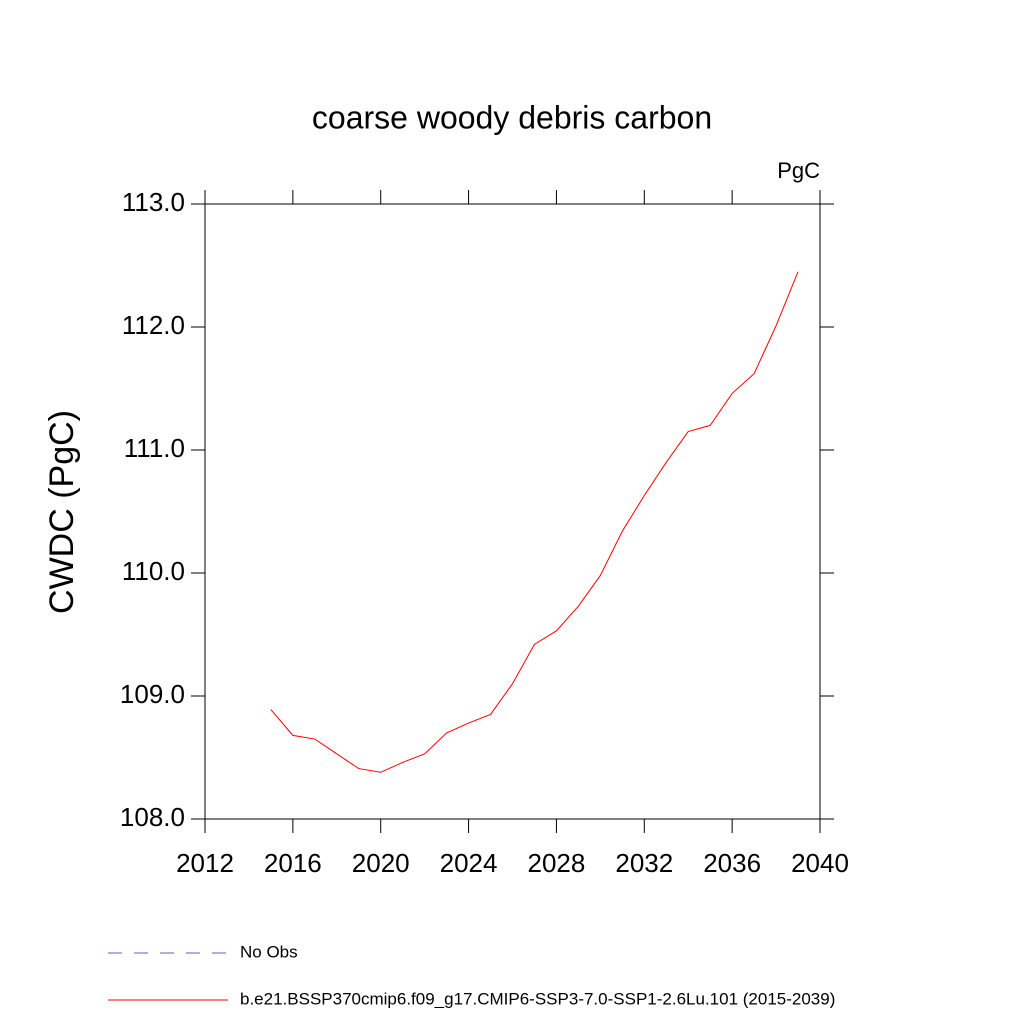  Describe the element at coordinates (153, 571) in the screenshot. I see `y-tick-label: 110.0` at that location.